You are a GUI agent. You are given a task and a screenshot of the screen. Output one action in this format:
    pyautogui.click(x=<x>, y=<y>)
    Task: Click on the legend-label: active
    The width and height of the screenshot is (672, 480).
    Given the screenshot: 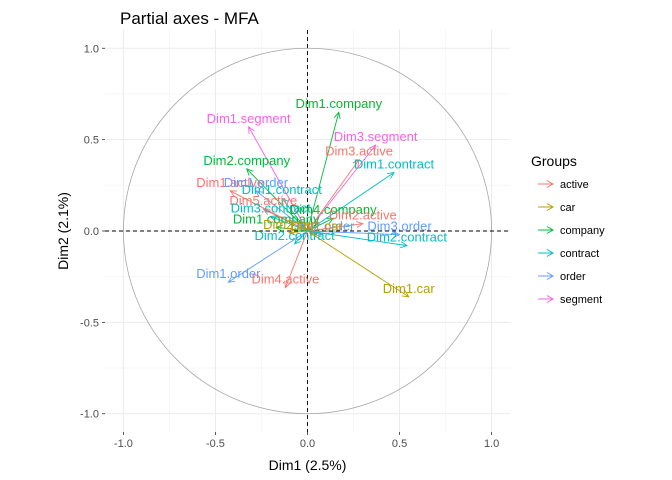 What is the action you would take?
    pyautogui.click(x=574, y=185)
    